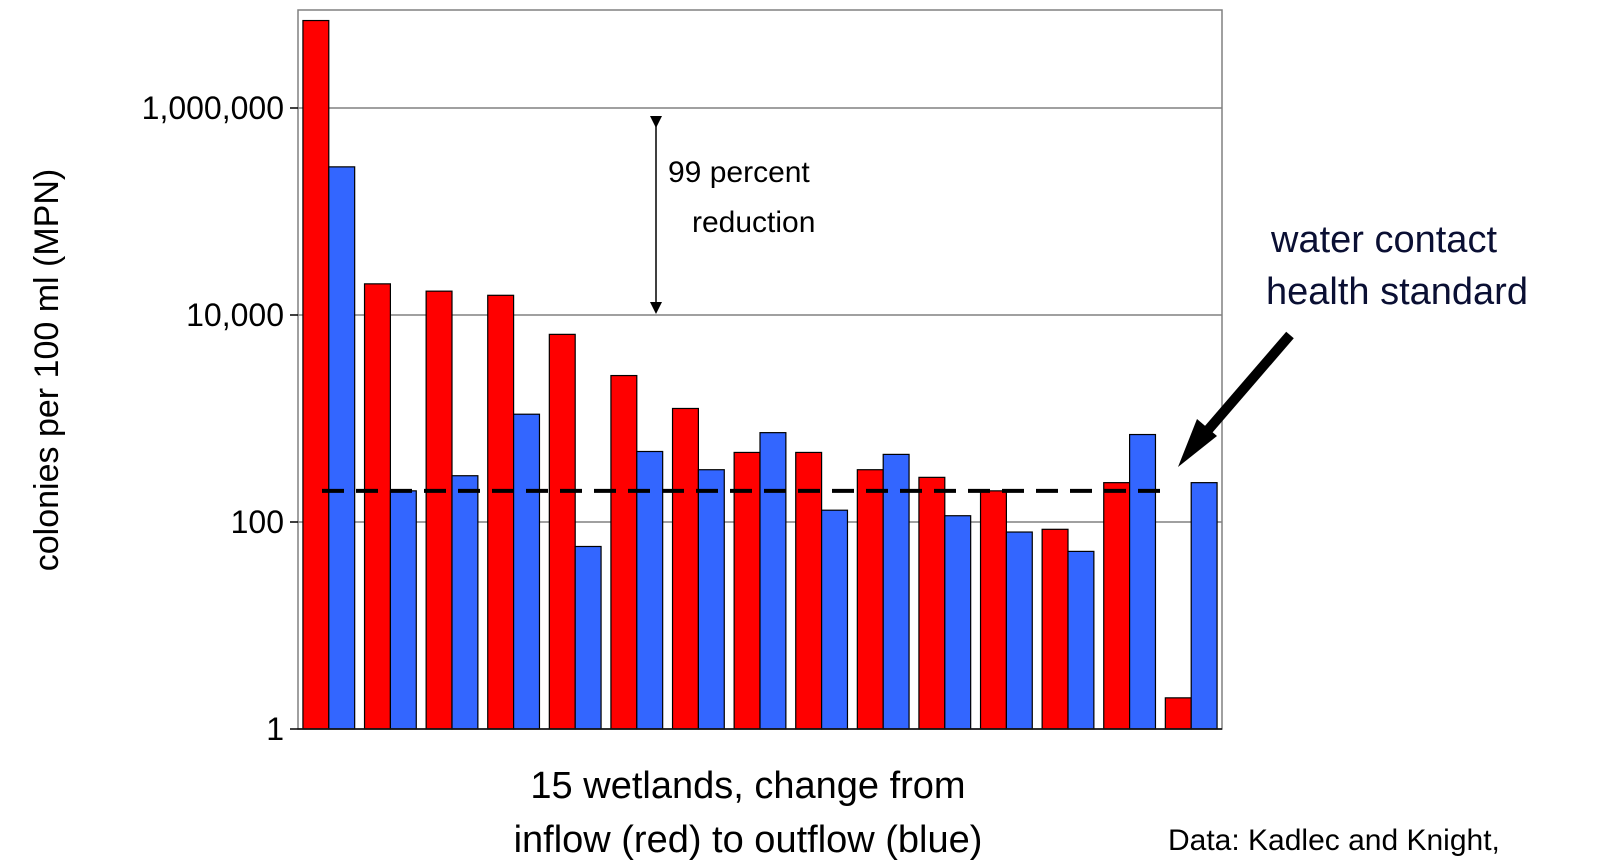 The height and width of the screenshot is (864, 1611). Describe the element at coordinates (257, 522) in the screenshot. I see `y-tick-label: 100` at that location.